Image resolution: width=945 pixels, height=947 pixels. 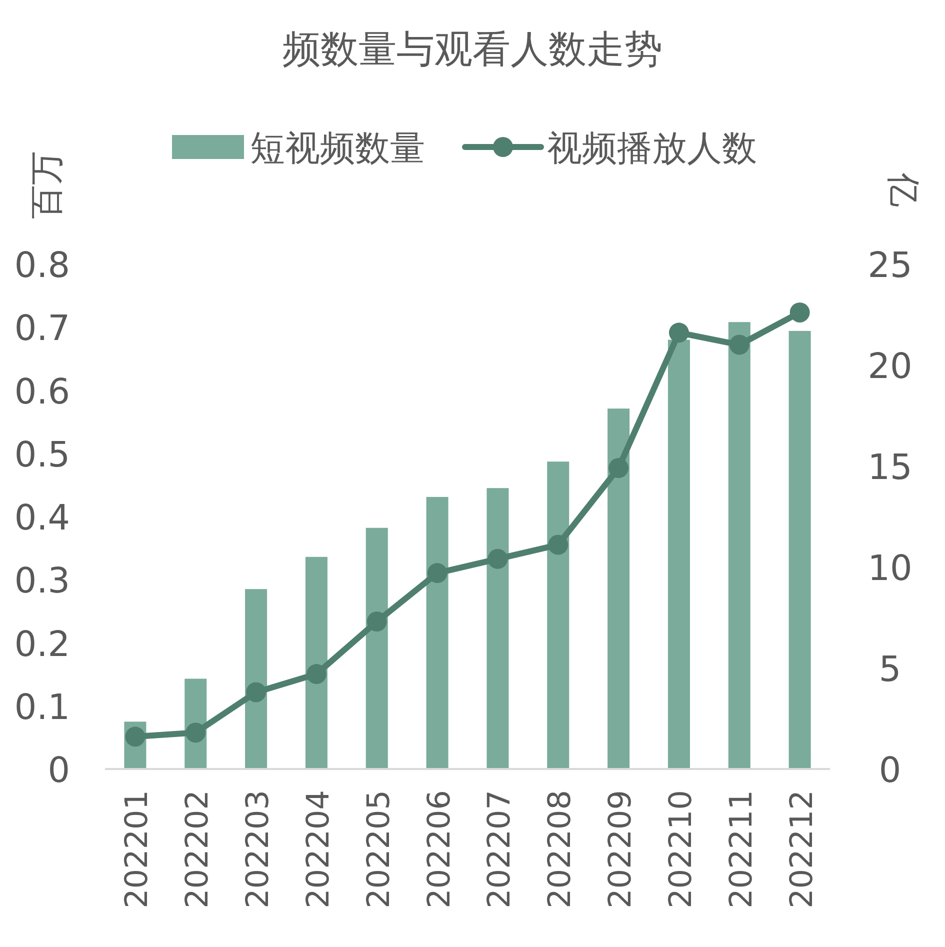 I want to click on y-tick-label: 0.4, so click(x=42, y=518).